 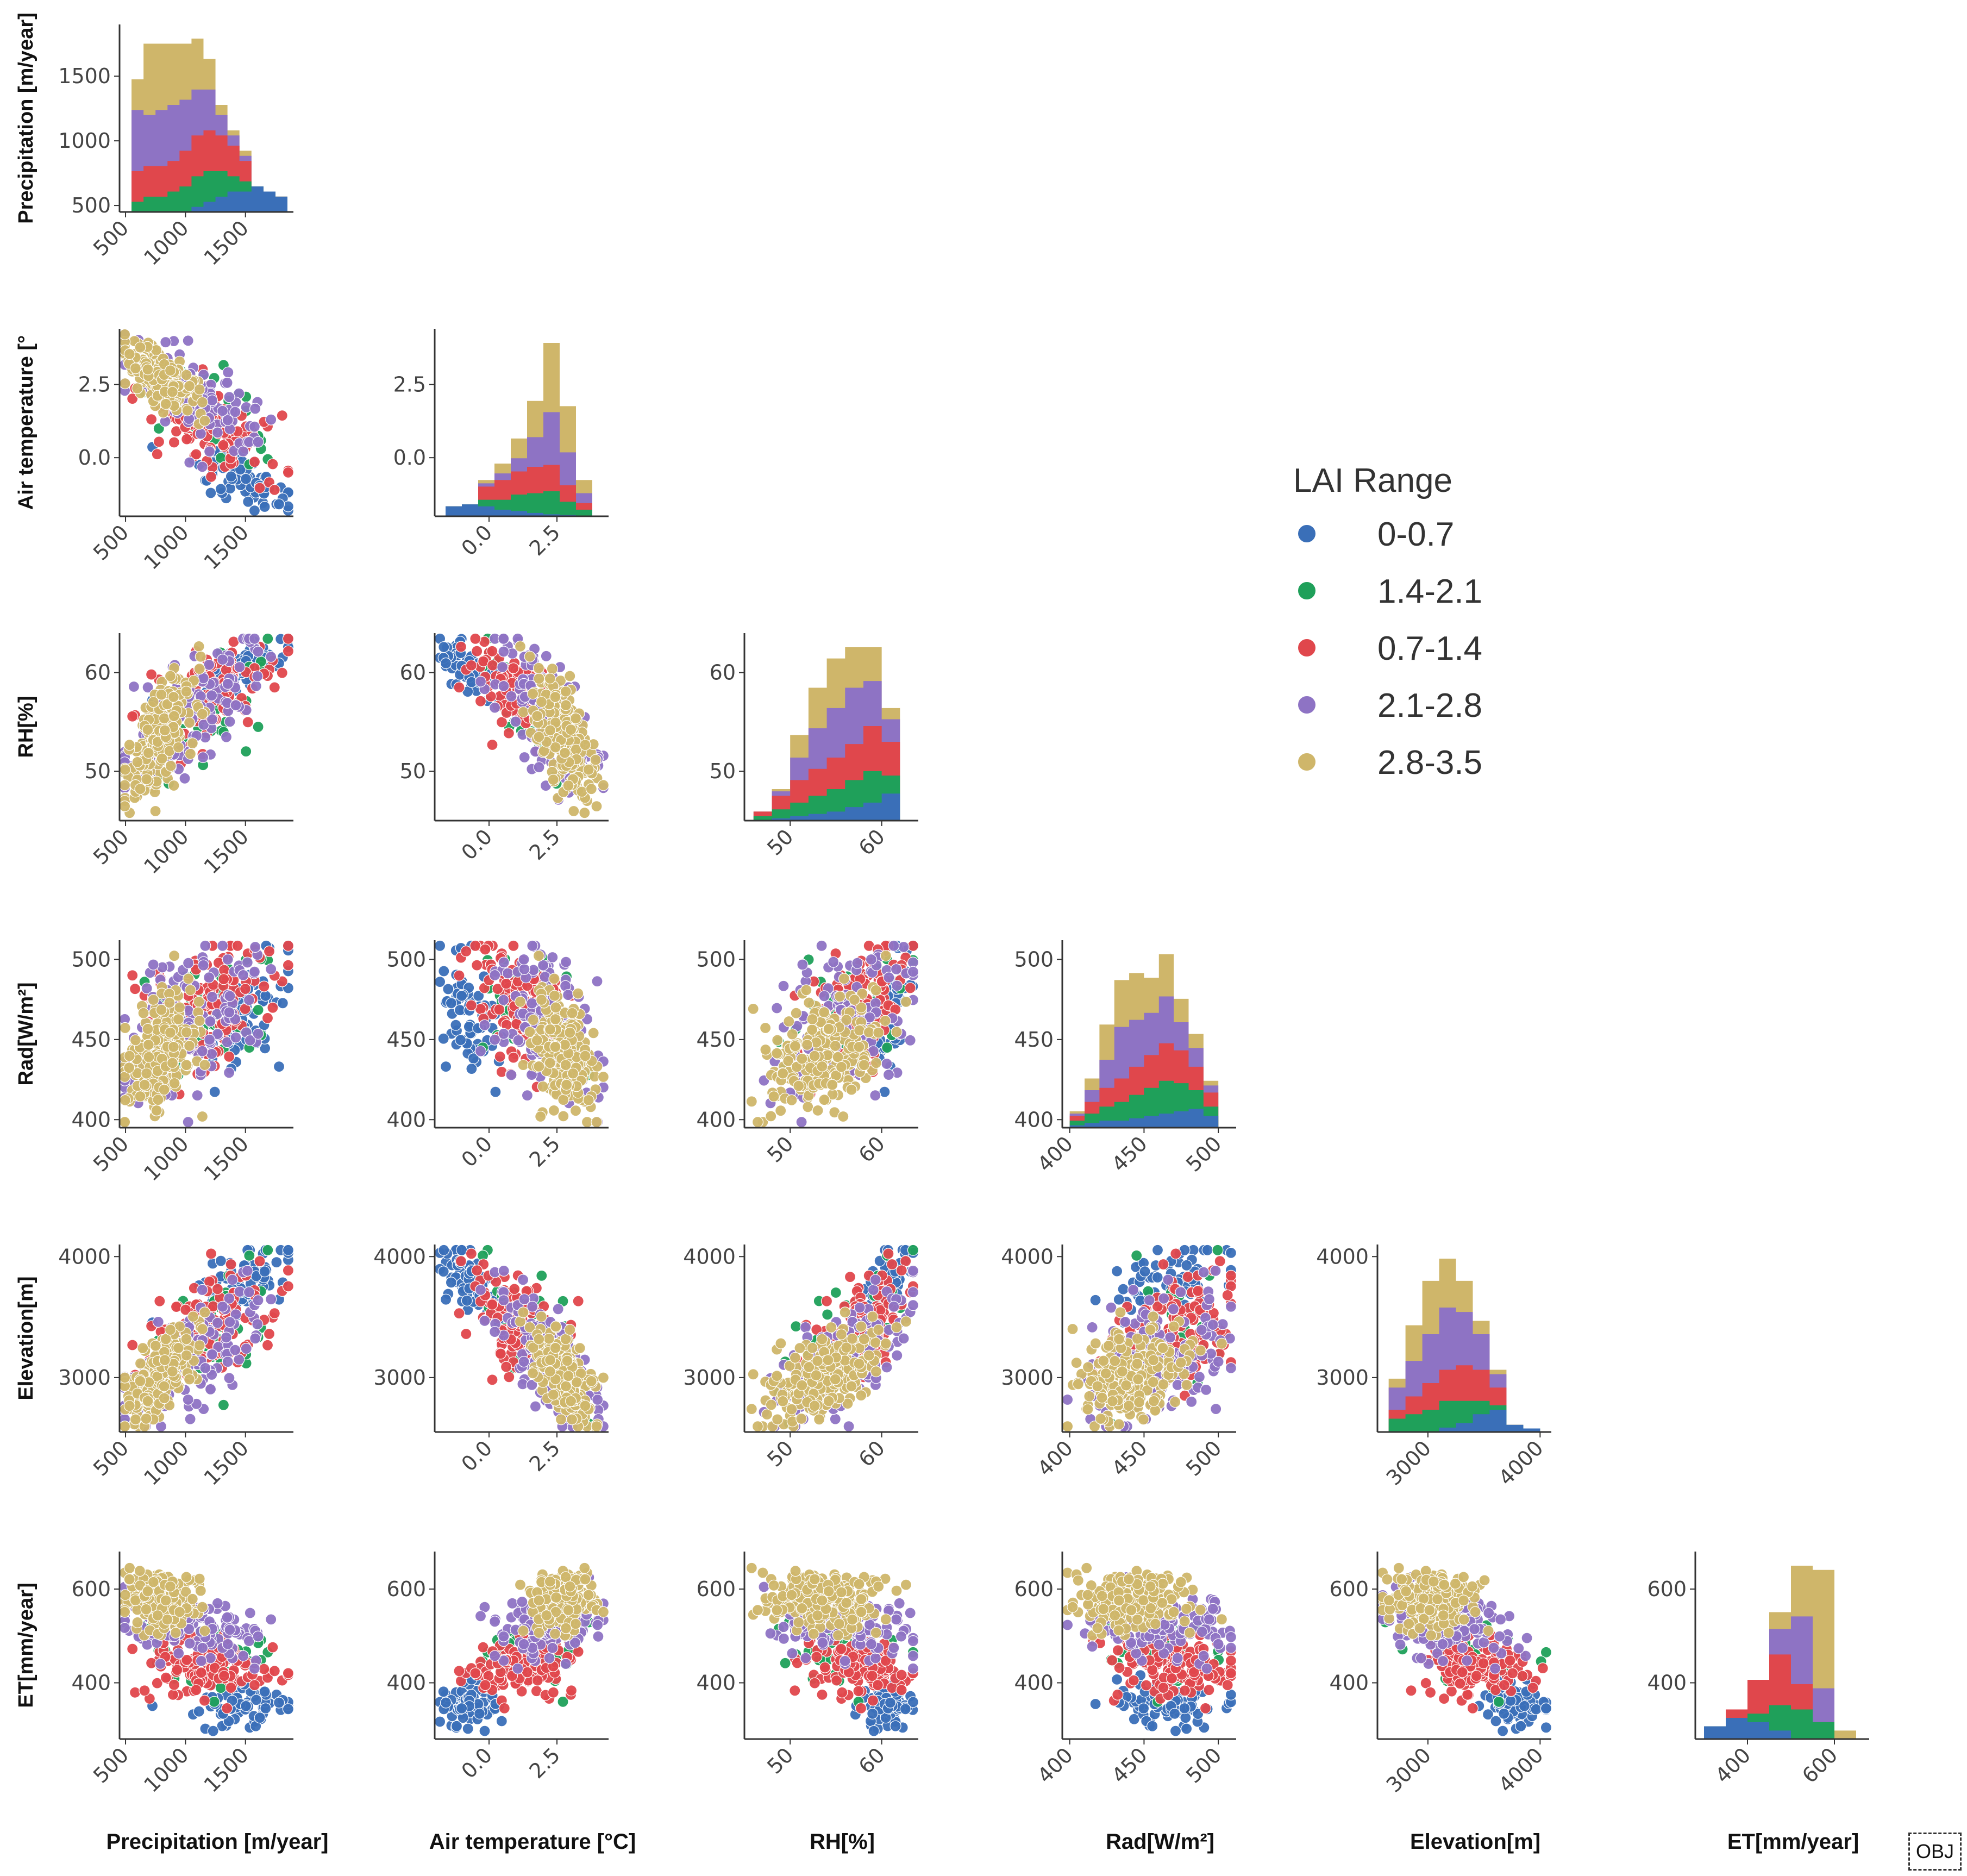 What do you see at coordinates (166, 547) in the screenshot?
I see `x-tick-label: 1000` at bounding box center [166, 547].